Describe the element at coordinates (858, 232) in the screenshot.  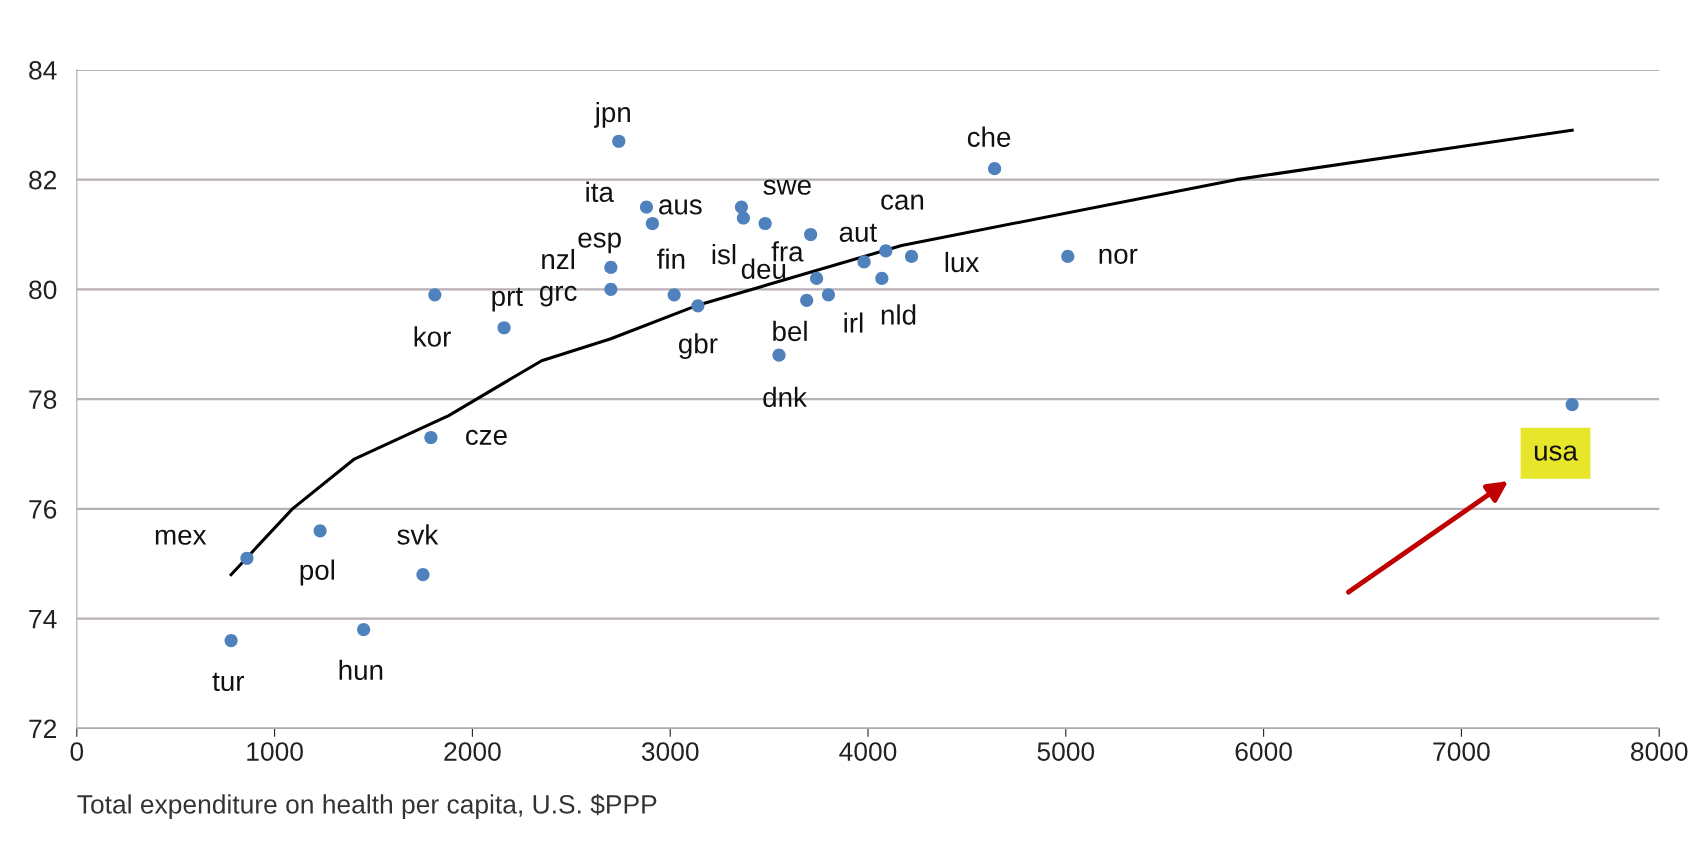
I see `annotation: aut` at that location.